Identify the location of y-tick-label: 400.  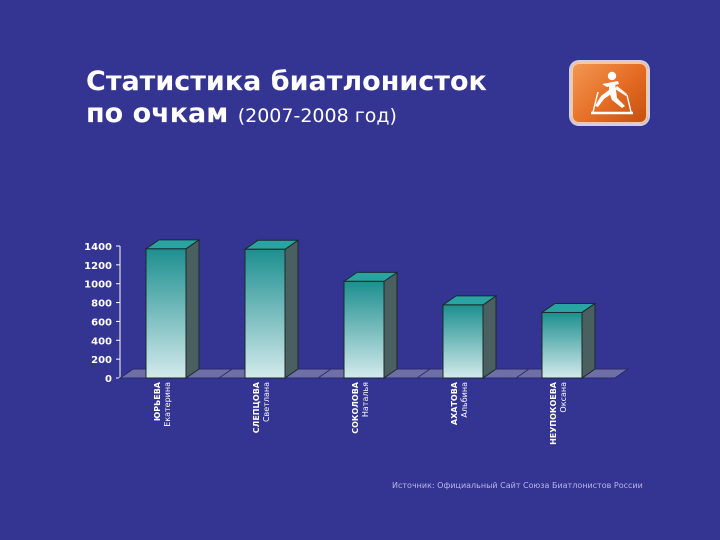
(101, 341).